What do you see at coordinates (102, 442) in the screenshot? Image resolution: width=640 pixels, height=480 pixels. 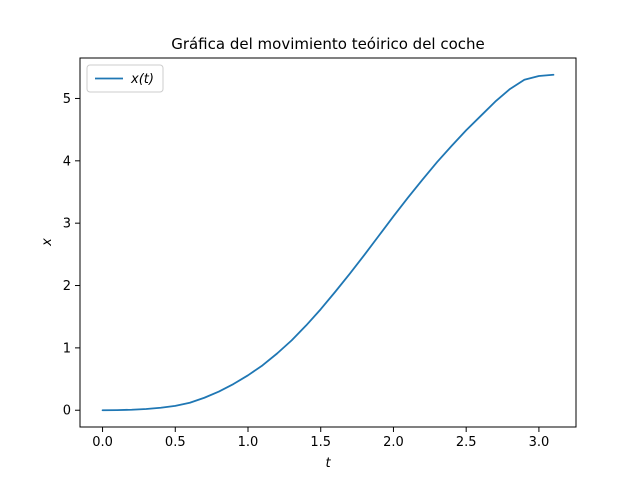 I see `x-tick-label: 0.0` at bounding box center [102, 442].